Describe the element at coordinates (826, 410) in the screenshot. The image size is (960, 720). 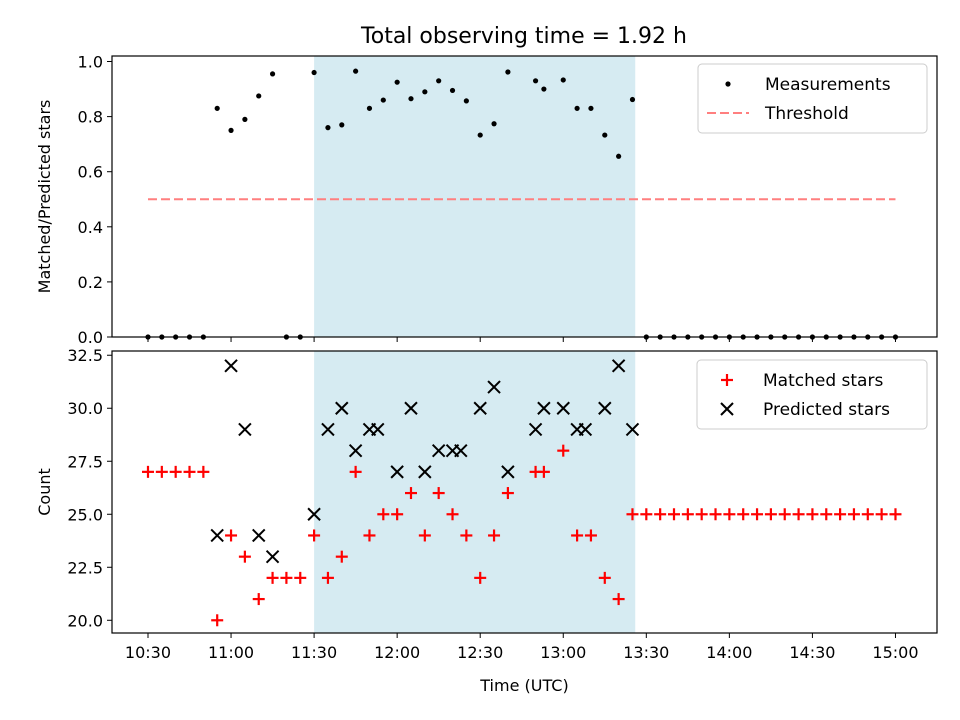
I see `legend-predicted-label: Predicted stars` at that location.